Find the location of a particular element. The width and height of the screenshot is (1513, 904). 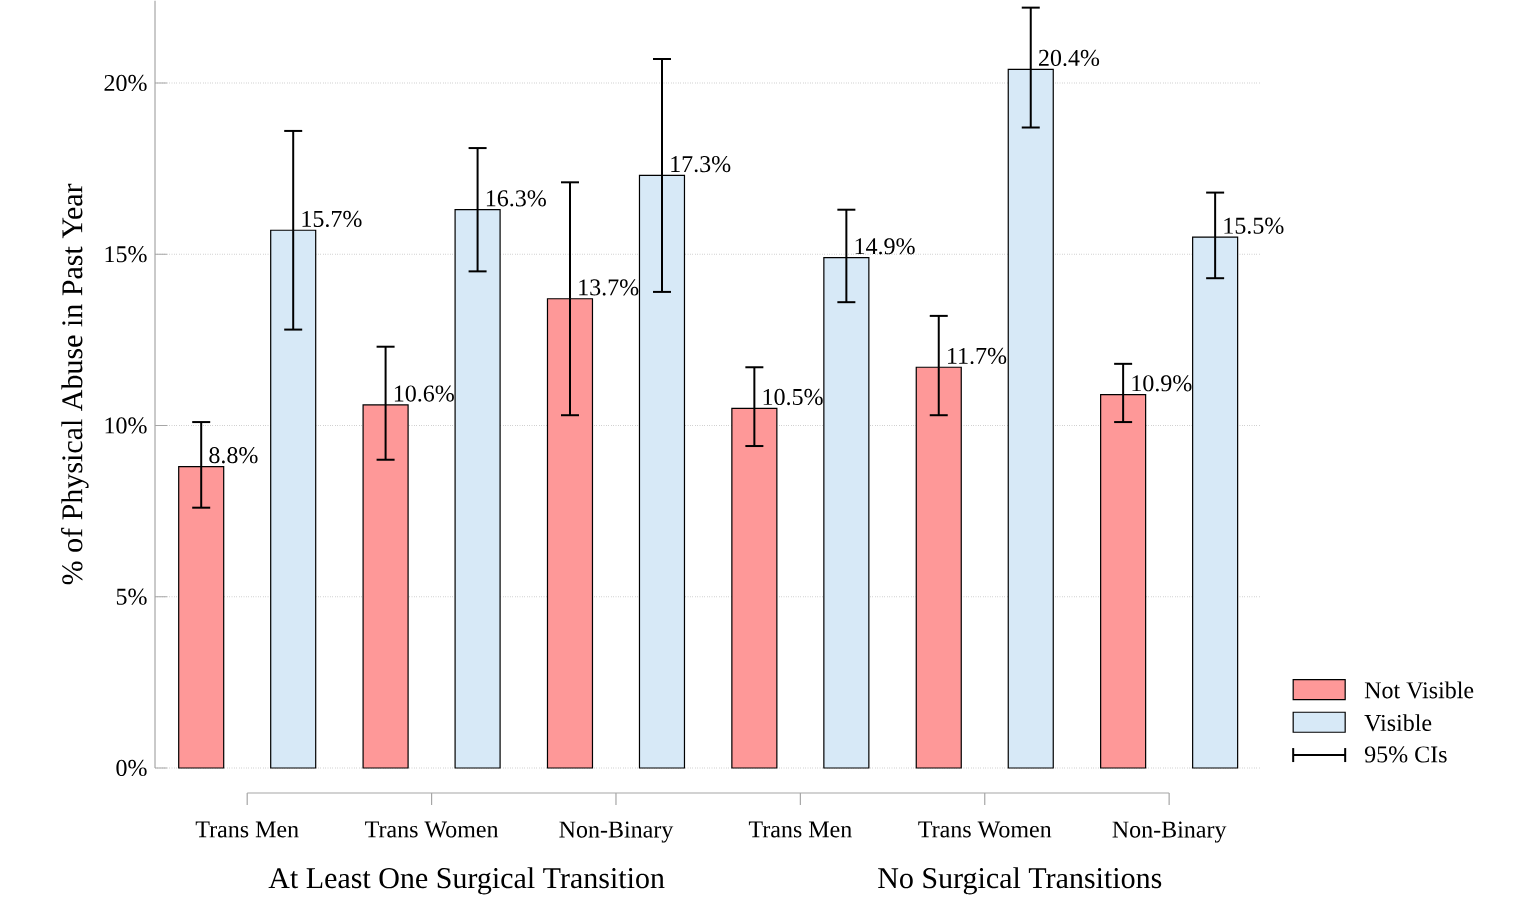

legend-label: Visible is located at coordinates (1398, 723).